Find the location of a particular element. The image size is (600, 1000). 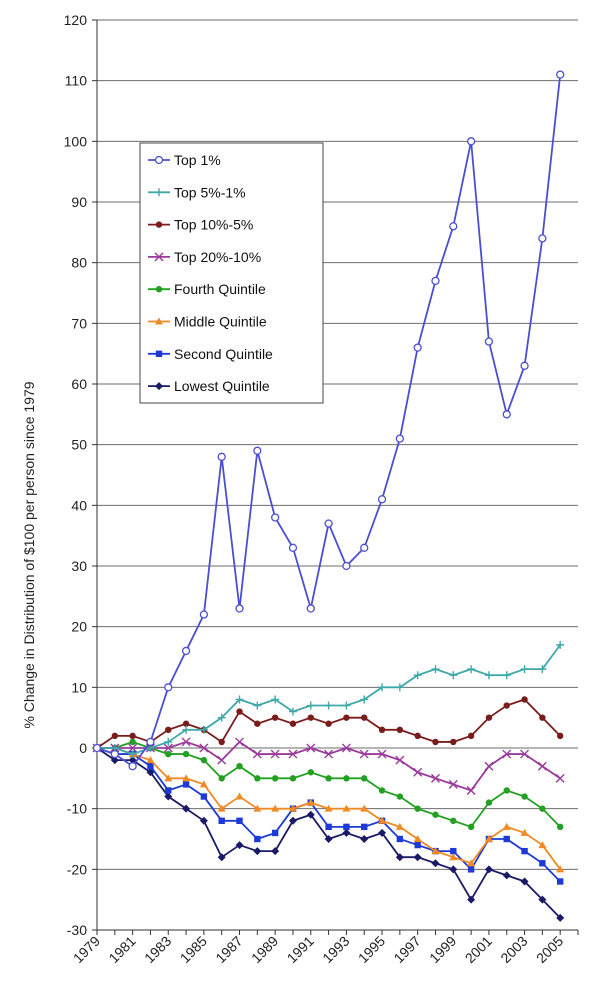

y-tick-label: -30 is located at coordinates (77, 930).